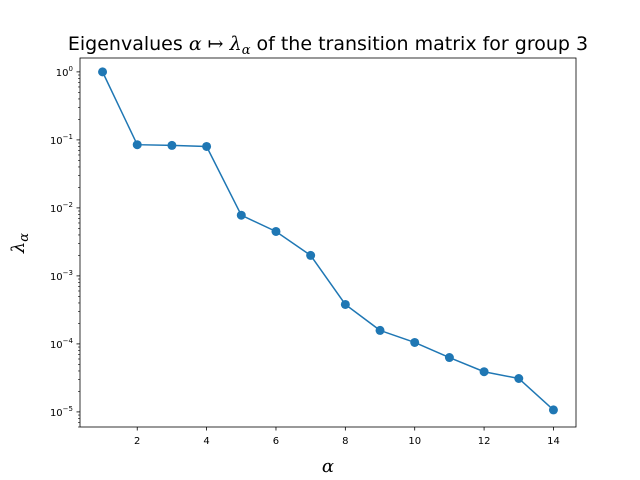 Image resolution: width=640 pixels, height=480 pixels. What do you see at coordinates (61, 412) in the screenshot?
I see `y-tick-label: 10⁻⁵` at bounding box center [61, 412].